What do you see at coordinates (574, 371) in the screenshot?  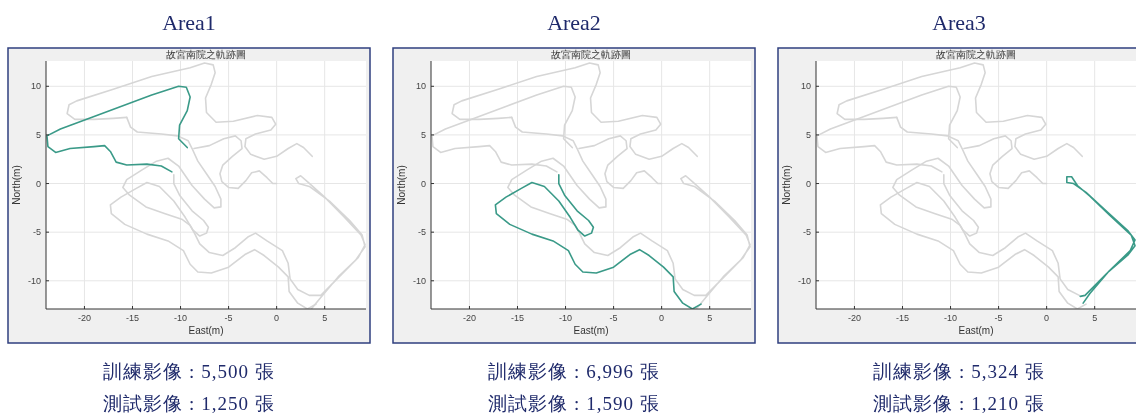 I see `text: 訓練影像 : 6,996 張` at bounding box center [574, 371].